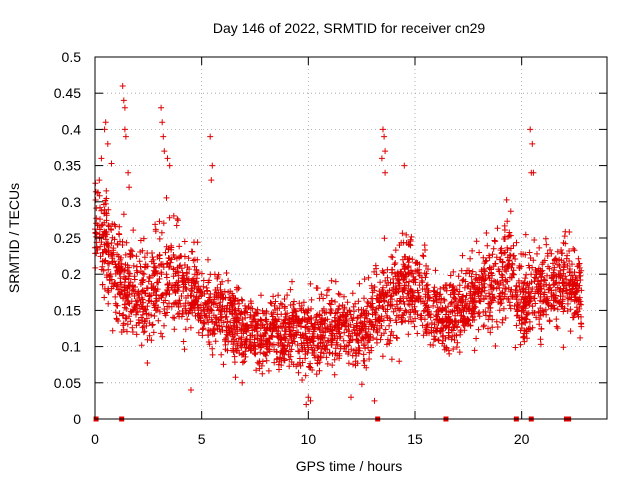 The image size is (640, 480). What do you see at coordinates (72, 129) in the screenshot?
I see `y-tick-label: 0.4` at bounding box center [72, 129].